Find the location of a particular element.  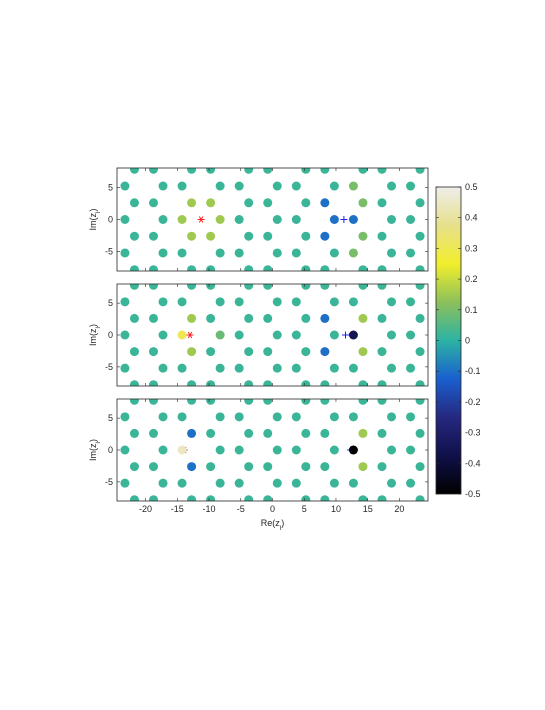

colorbar-tick-label: 0.1 is located at coordinates (471, 310).